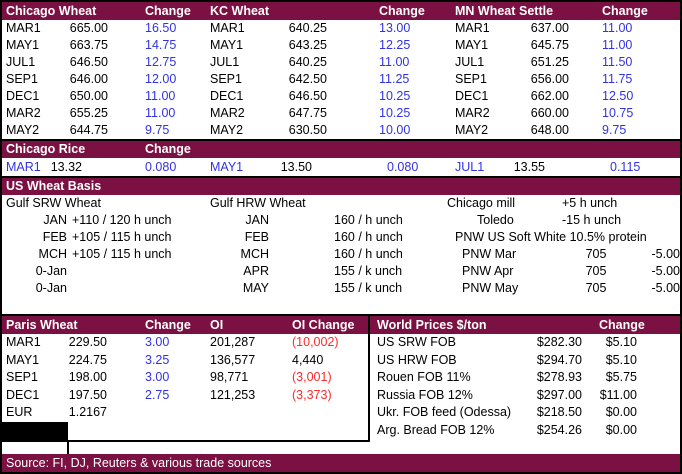 This screenshot has height=474, width=682. I want to click on world-change-cell: $5.10, so click(621, 359).